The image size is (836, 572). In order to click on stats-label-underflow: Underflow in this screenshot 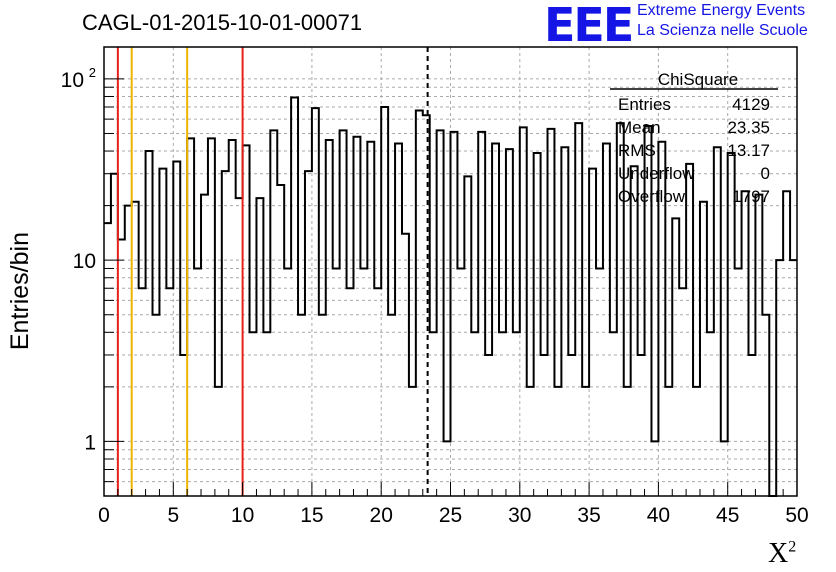, I will do `click(656, 173)`.